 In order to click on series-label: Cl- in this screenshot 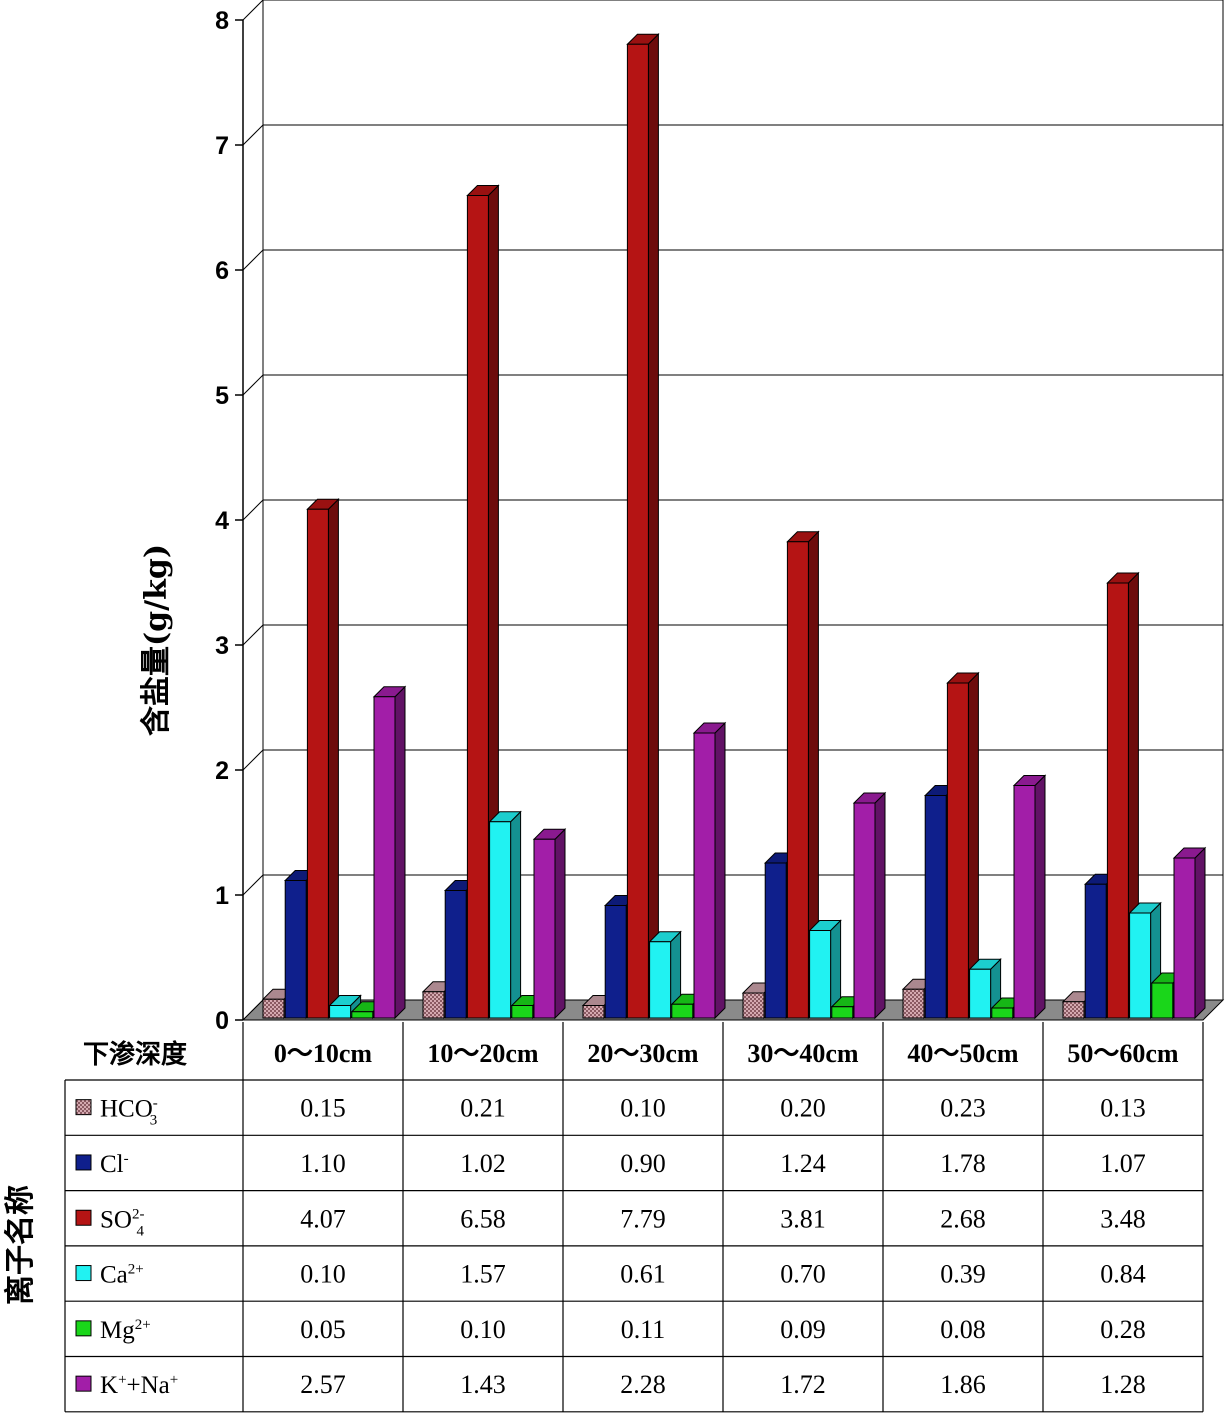, I will do `click(114, 1164)`.